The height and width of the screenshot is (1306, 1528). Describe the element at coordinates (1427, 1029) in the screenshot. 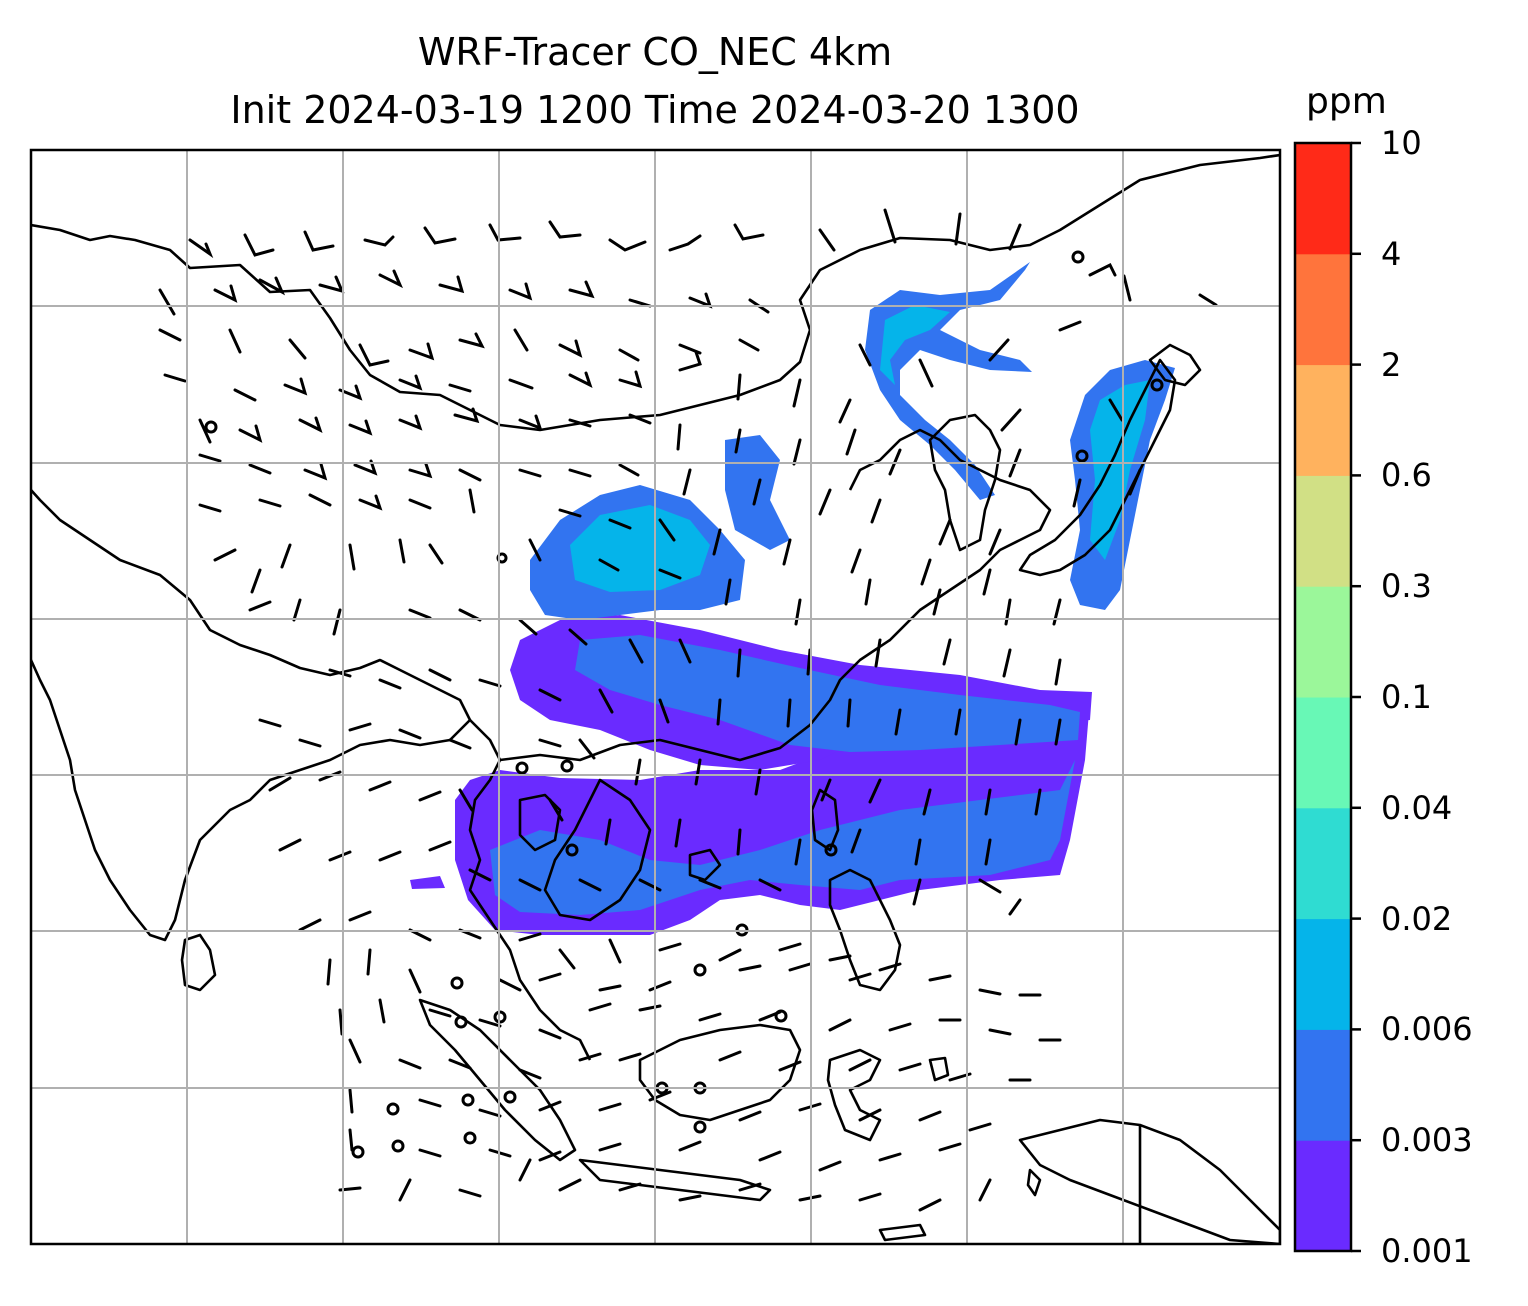

I see `colorbar-tick-label: 0.006` at that location.